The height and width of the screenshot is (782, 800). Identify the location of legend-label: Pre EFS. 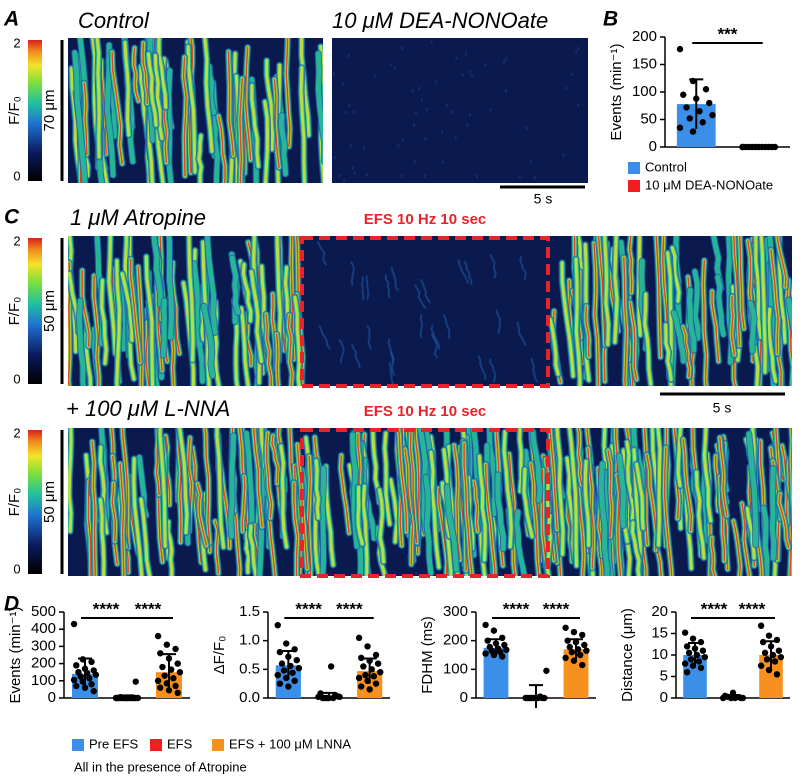
(113, 743).